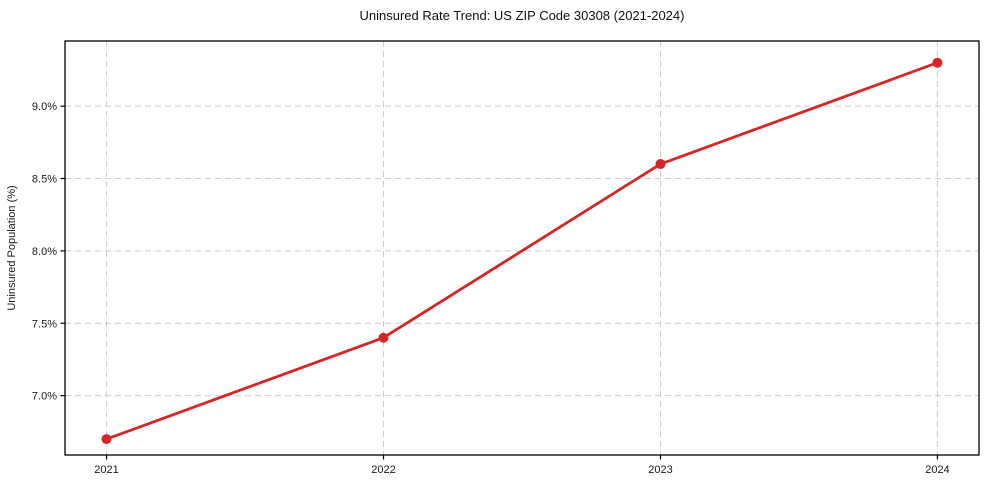  Describe the element at coordinates (44, 324) in the screenshot. I see `y-tick-label: 7.5%` at that location.